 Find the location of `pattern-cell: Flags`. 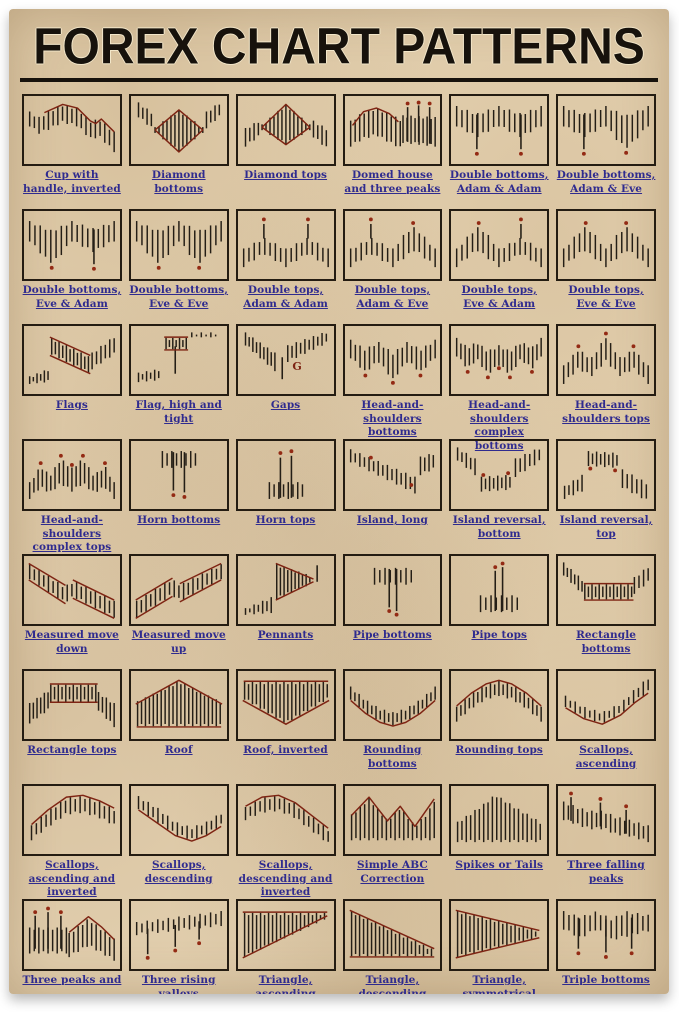

pattern-cell: Flags is located at coordinates (72, 381).